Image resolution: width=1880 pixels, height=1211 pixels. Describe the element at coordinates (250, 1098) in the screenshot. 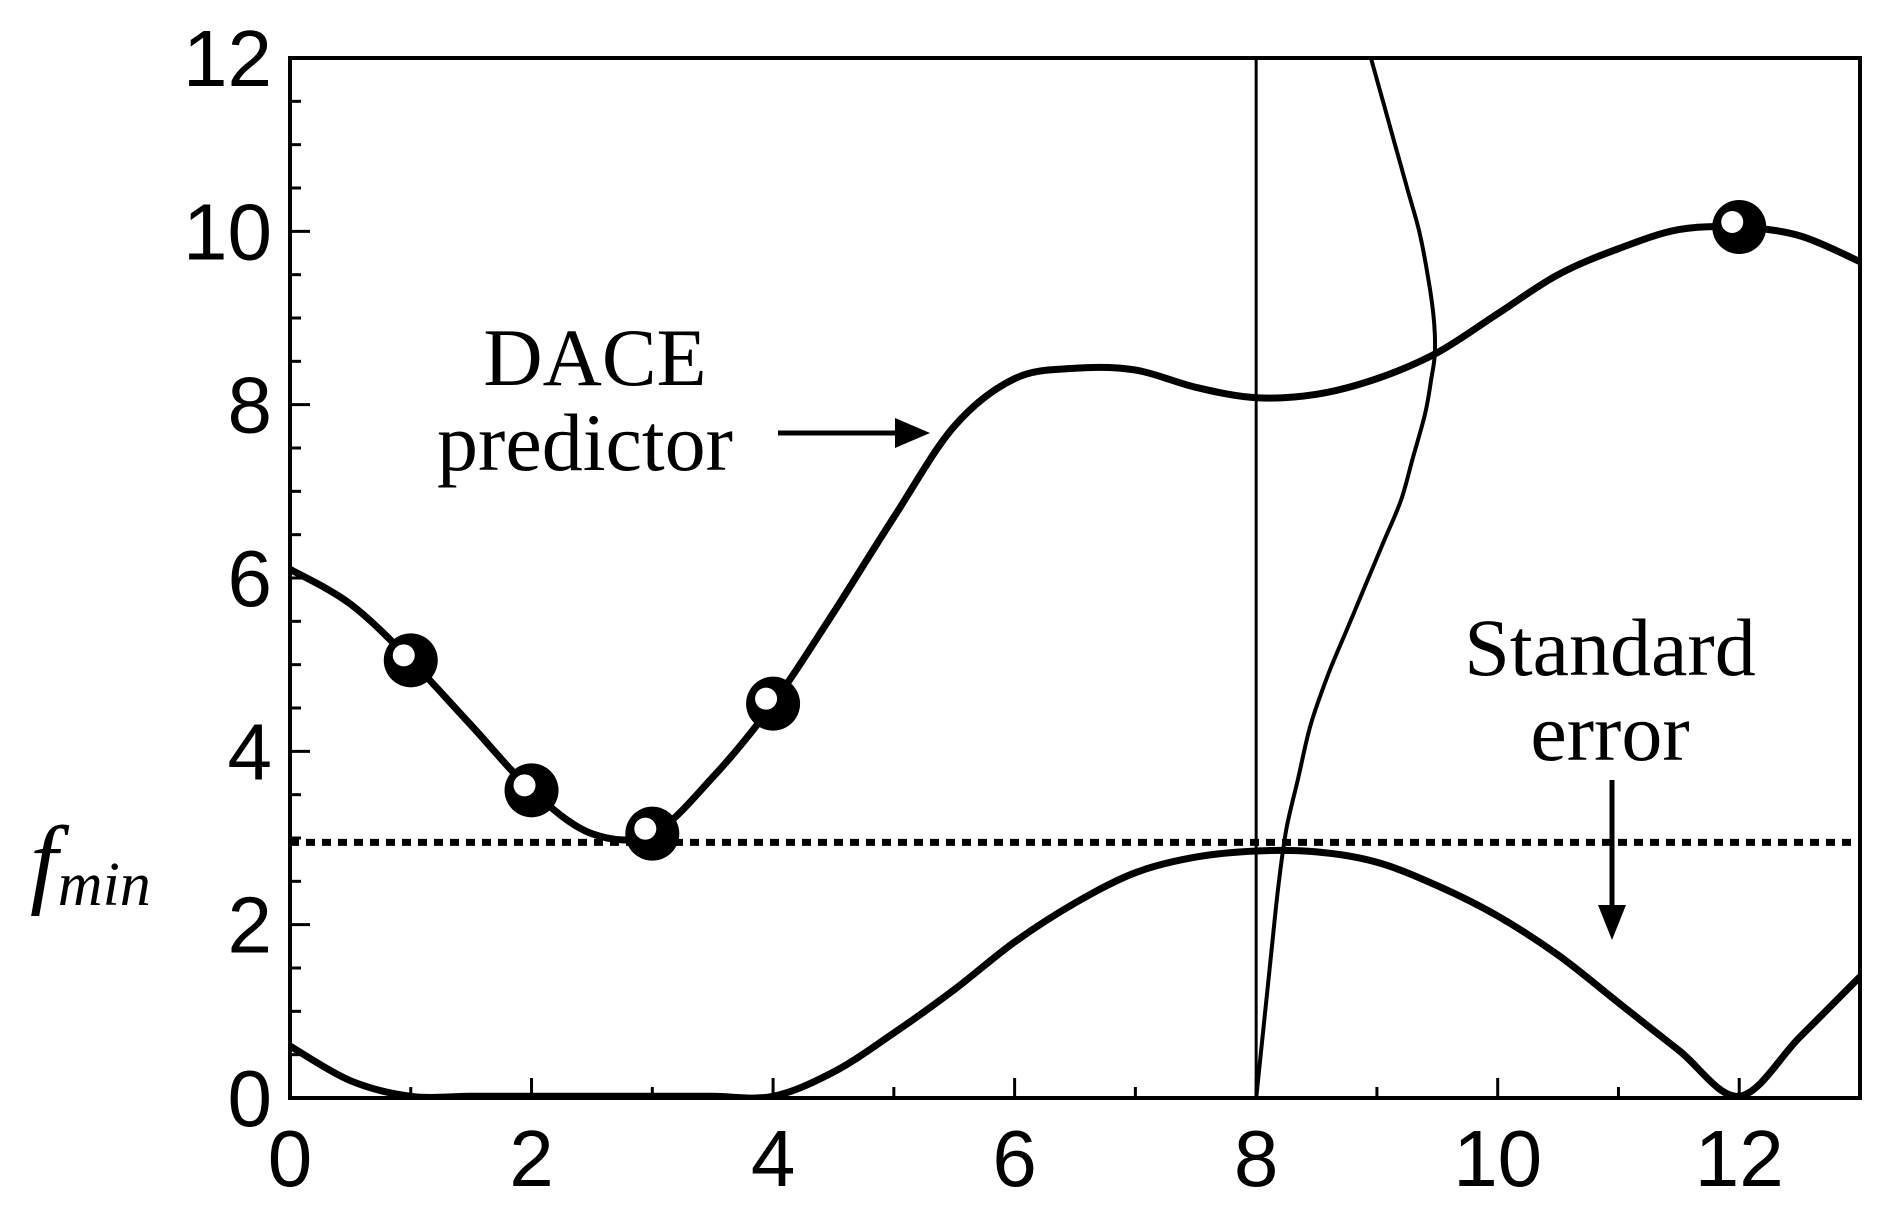

I see `y-tick-label: 0` at that location.